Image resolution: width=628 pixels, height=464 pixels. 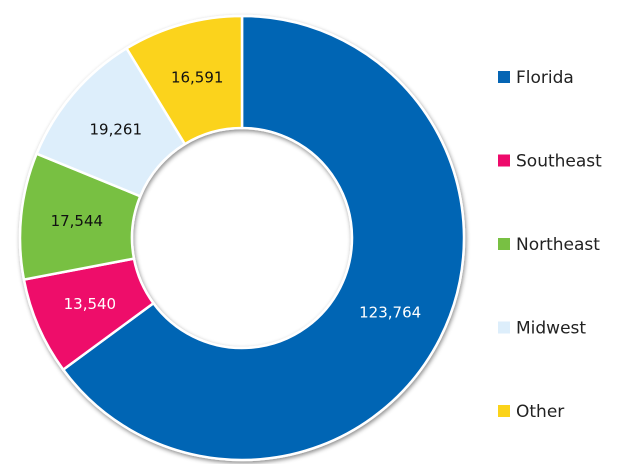 I want to click on legend-text: Florida, so click(x=545, y=78).